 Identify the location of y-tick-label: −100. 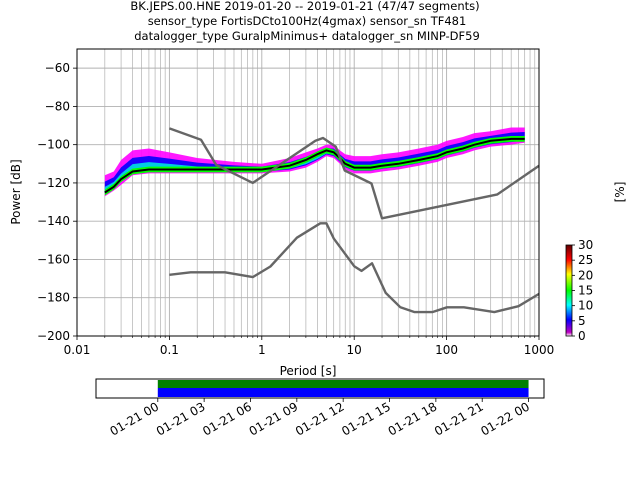
(53, 145).